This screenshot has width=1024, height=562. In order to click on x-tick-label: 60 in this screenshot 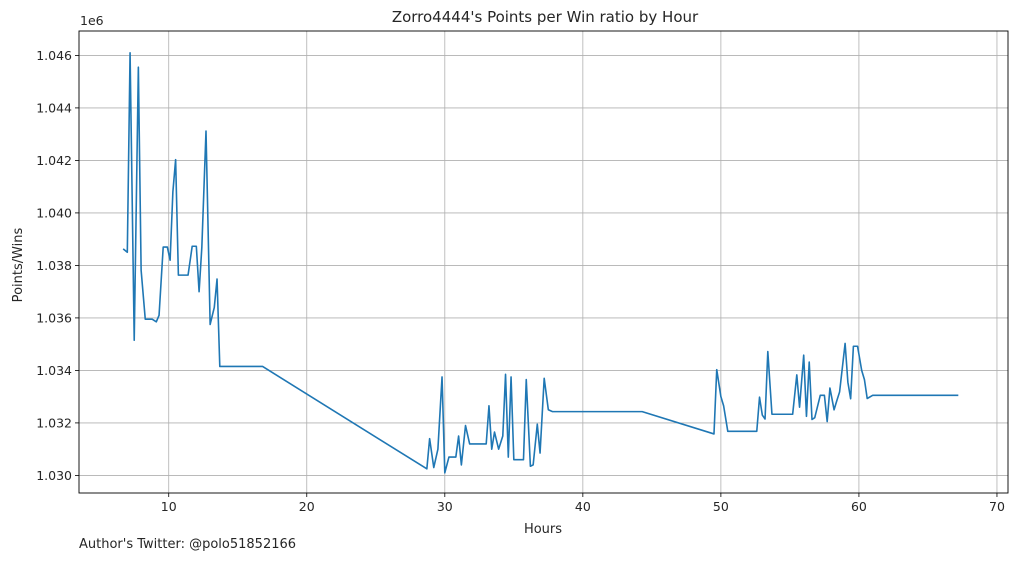, I will do `click(859, 506)`.